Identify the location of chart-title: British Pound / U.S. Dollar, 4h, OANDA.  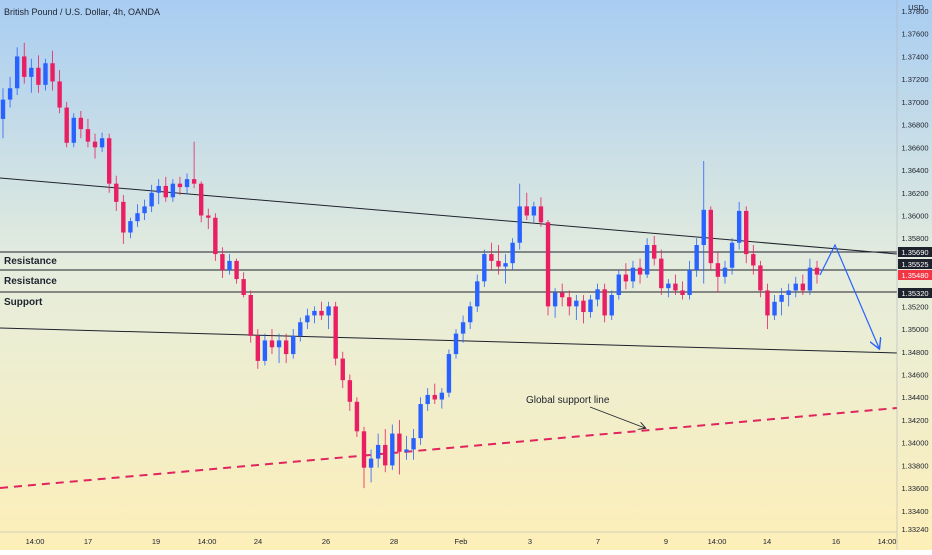
(82, 12).